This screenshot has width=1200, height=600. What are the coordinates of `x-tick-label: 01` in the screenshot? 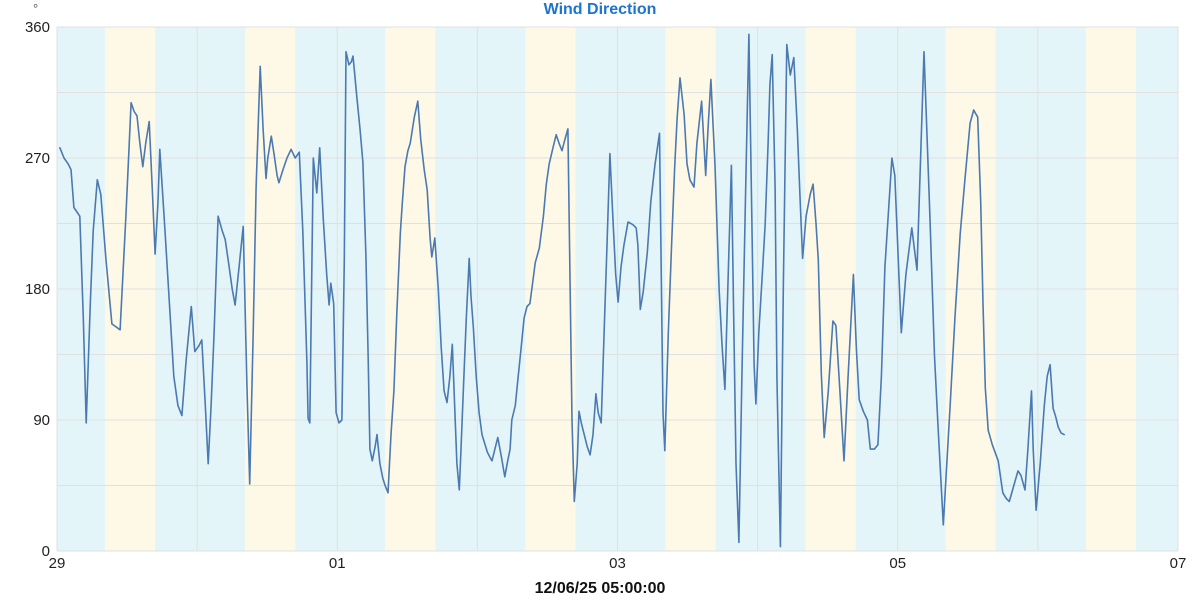 It's located at (337, 563).